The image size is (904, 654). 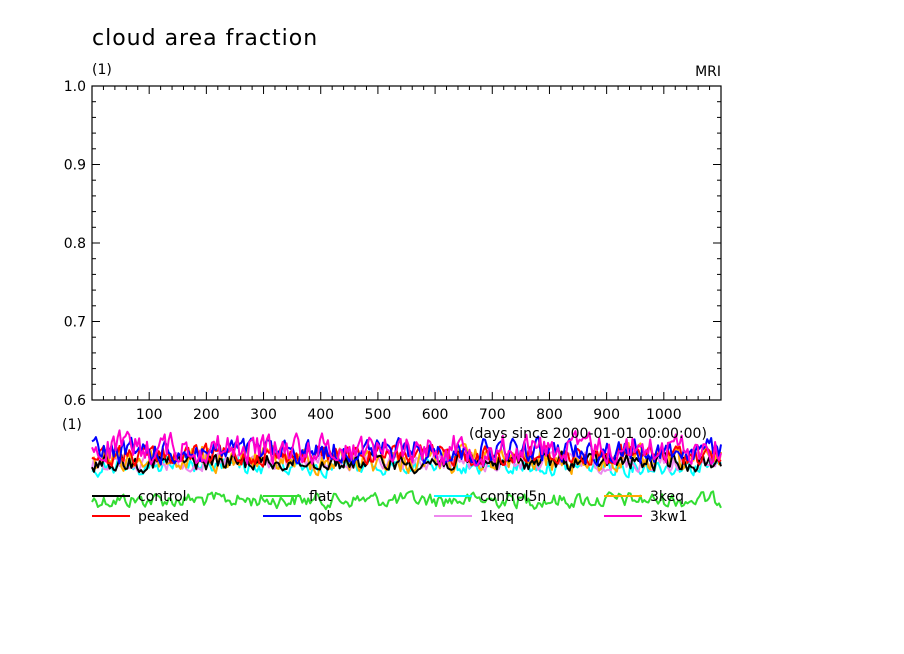 What do you see at coordinates (163, 517) in the screenshot?
I see `legend-label: peaked` at bounding box center [163, 517].